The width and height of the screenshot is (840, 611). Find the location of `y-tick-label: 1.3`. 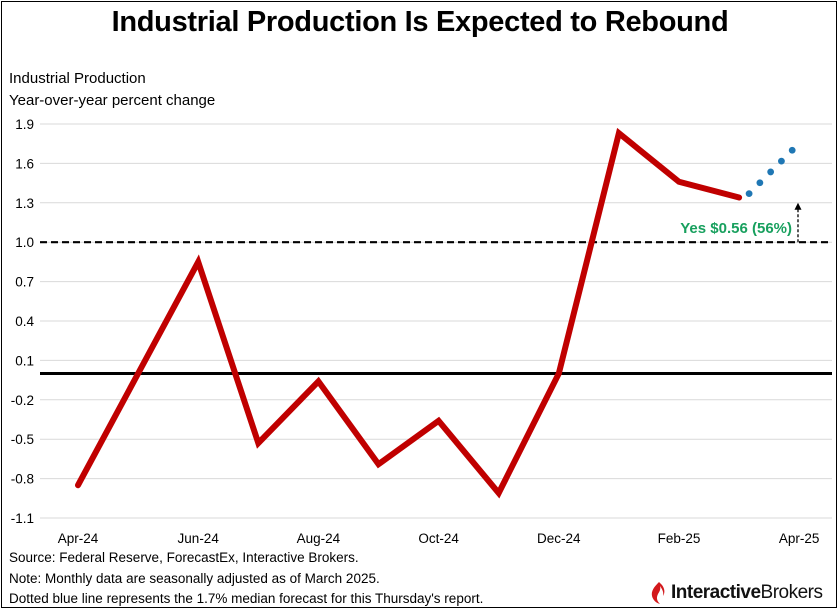

y-tick-label: 1.3 is located at coordinates (24, 203).